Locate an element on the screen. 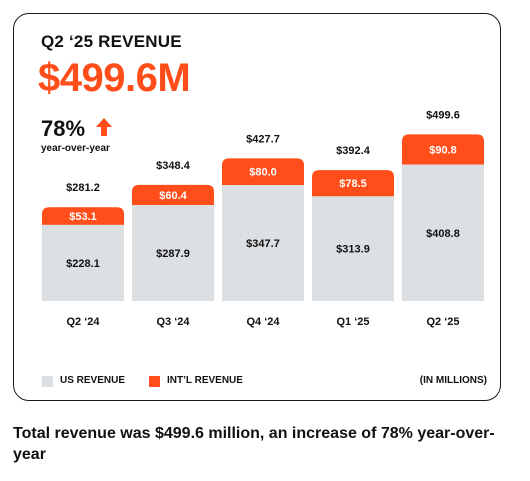 This screenshot has height=481, width=530. us-value-label: $408.8 is located at coordinates (443, 234).